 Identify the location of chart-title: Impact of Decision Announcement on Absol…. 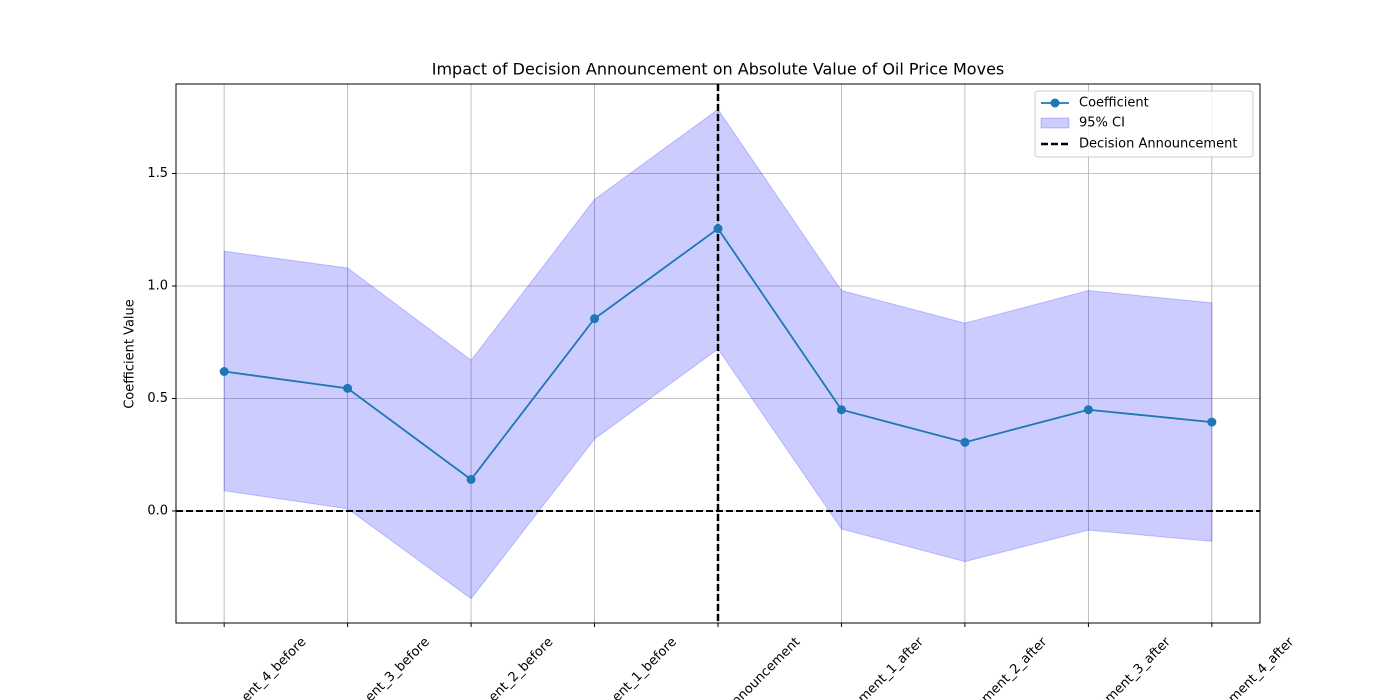
(718, 69).